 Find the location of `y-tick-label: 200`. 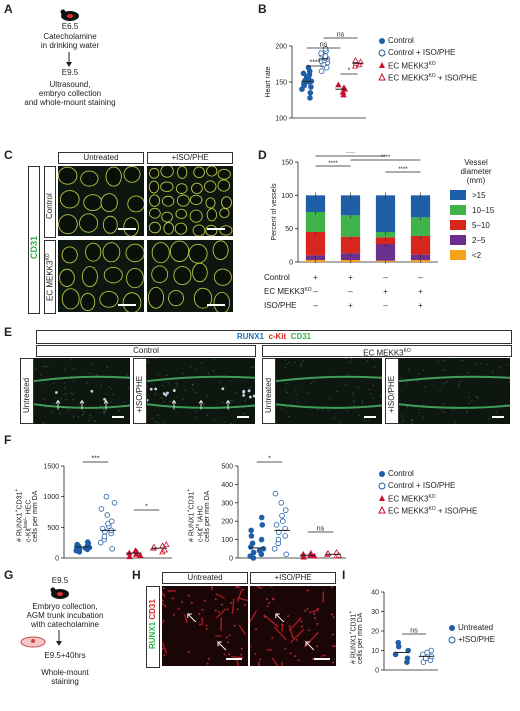

y-tick-label: 200 is located at coordinates (281, 47).